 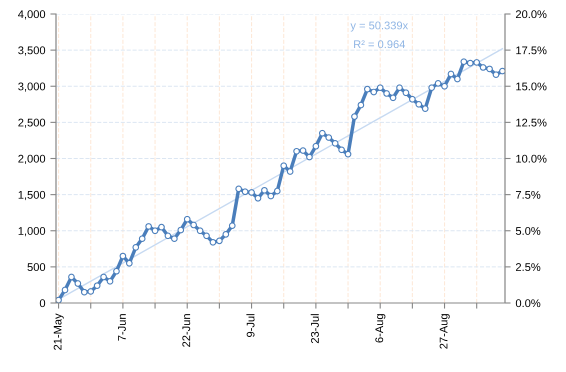 What do you see at coordinates (36, 267) in the screenshot?
I see `y-tick-label: 500` at bounding box center [36, 267].